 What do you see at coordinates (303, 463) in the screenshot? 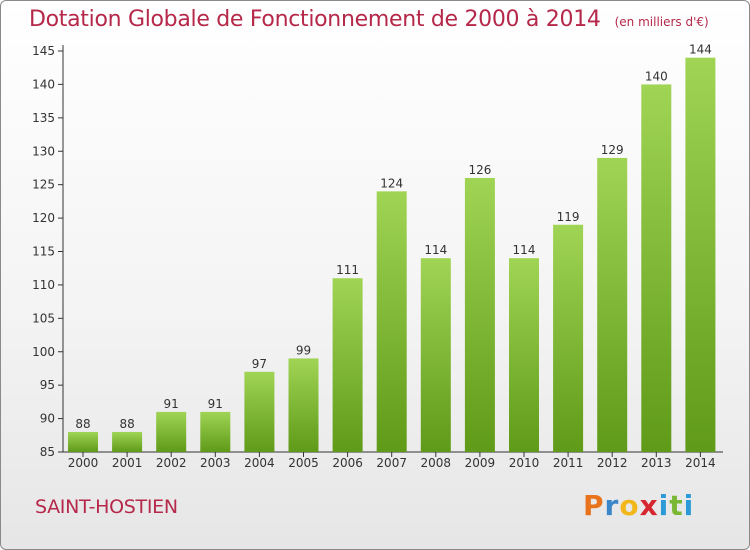
I see `x-tick-label: 2005` at bounding box center [303, 463].